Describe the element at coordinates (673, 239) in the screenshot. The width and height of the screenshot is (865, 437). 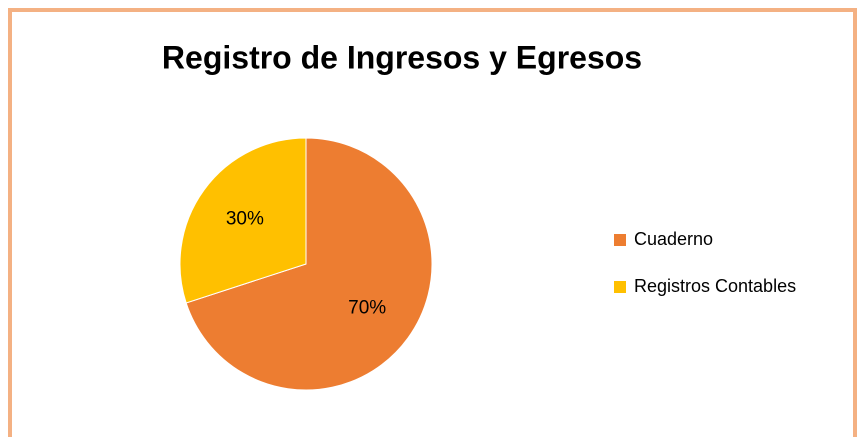
I see `legend-label: Cuaderno` at that location.